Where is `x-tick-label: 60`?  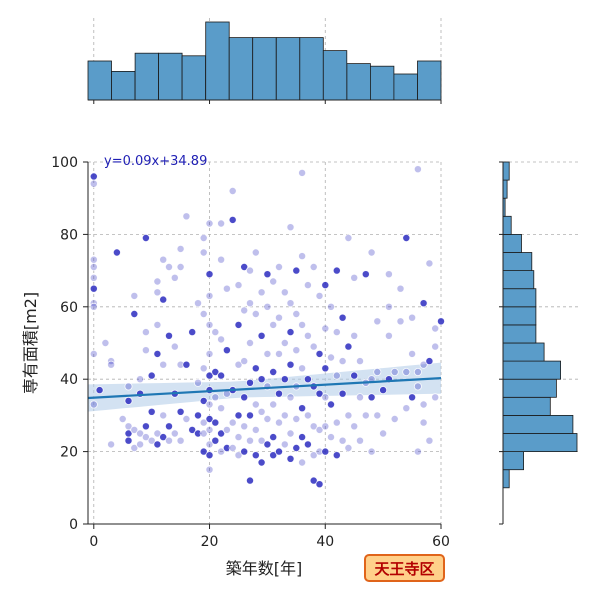
x-tick-label: 60 is located at coordinates (441, 542).